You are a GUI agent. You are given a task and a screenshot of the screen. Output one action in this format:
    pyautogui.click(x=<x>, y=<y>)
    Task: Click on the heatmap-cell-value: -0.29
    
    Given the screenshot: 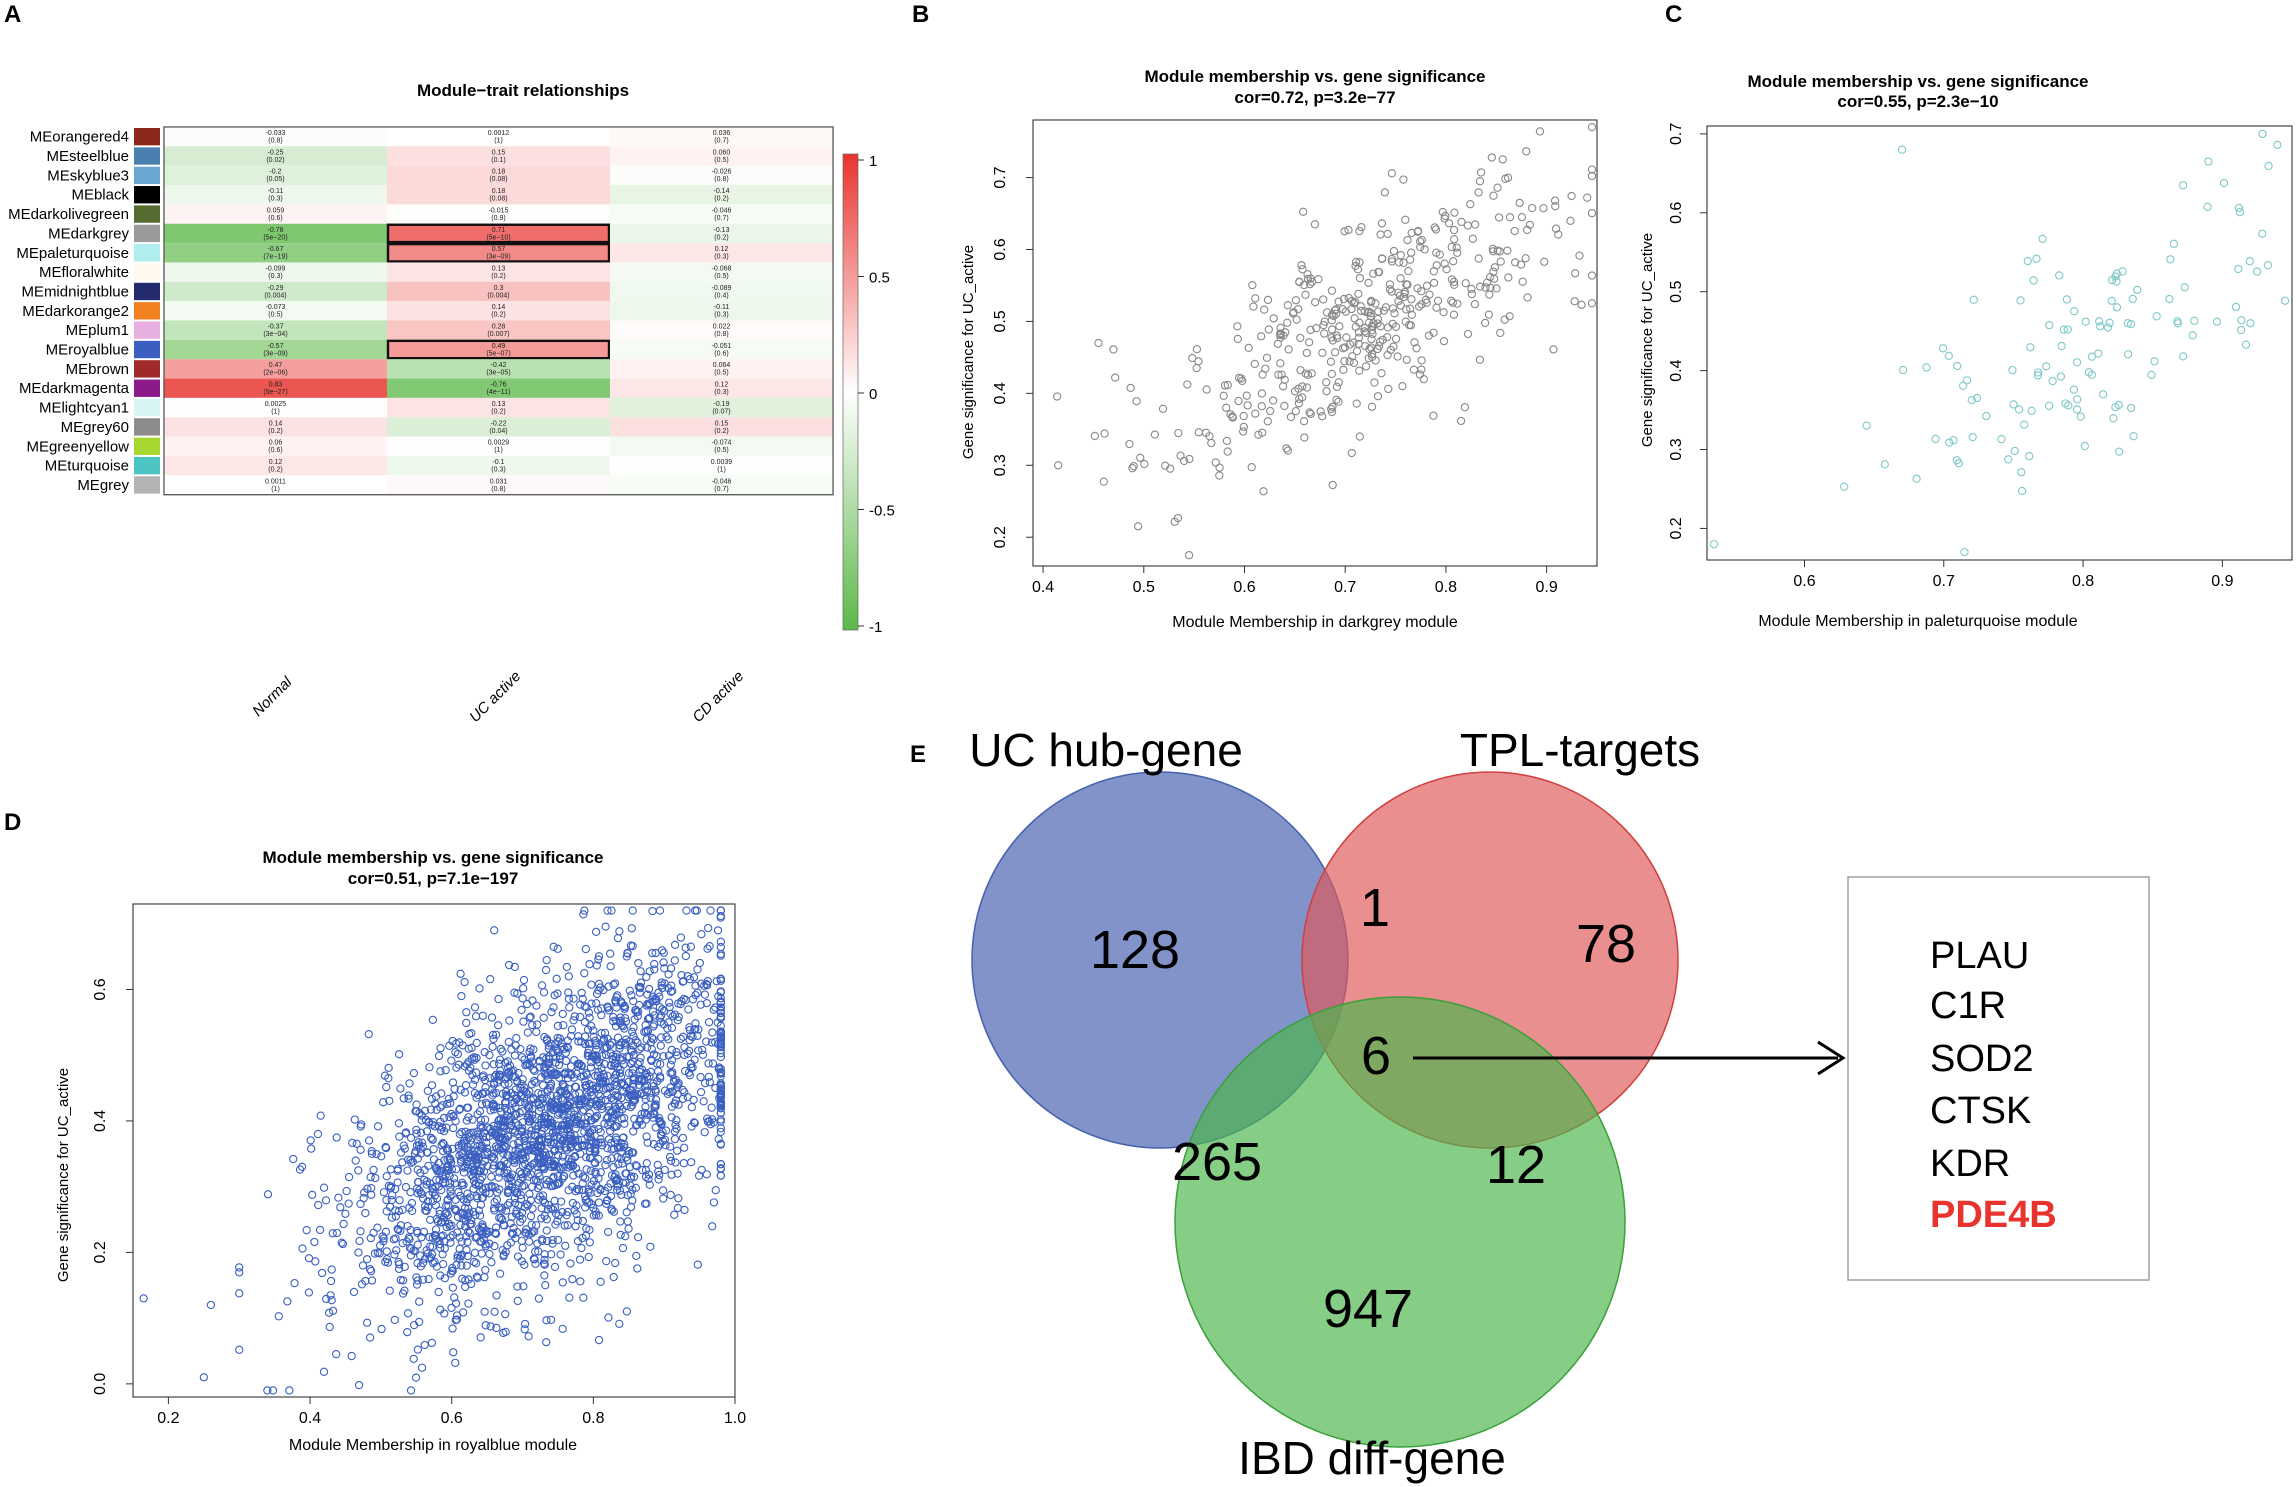 What is the action you would take?
    pyautogui.click(x=276, y=288)
    